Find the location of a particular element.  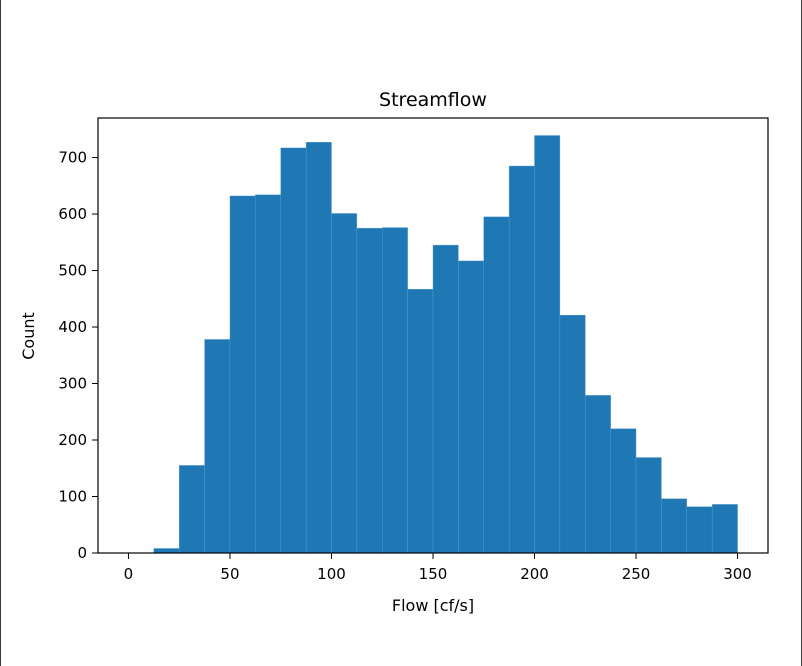

y-tick-label: 400 is located at coordinates (72, 327).